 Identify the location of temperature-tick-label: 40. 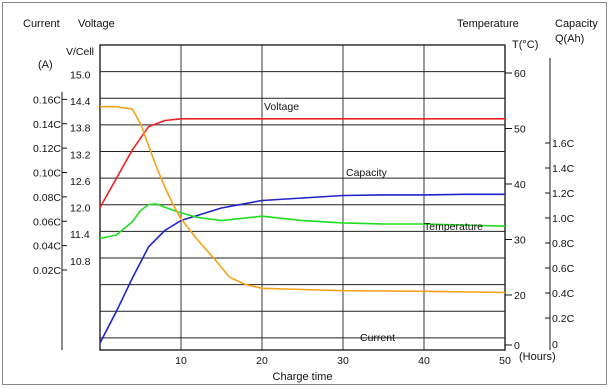
(520, 185).